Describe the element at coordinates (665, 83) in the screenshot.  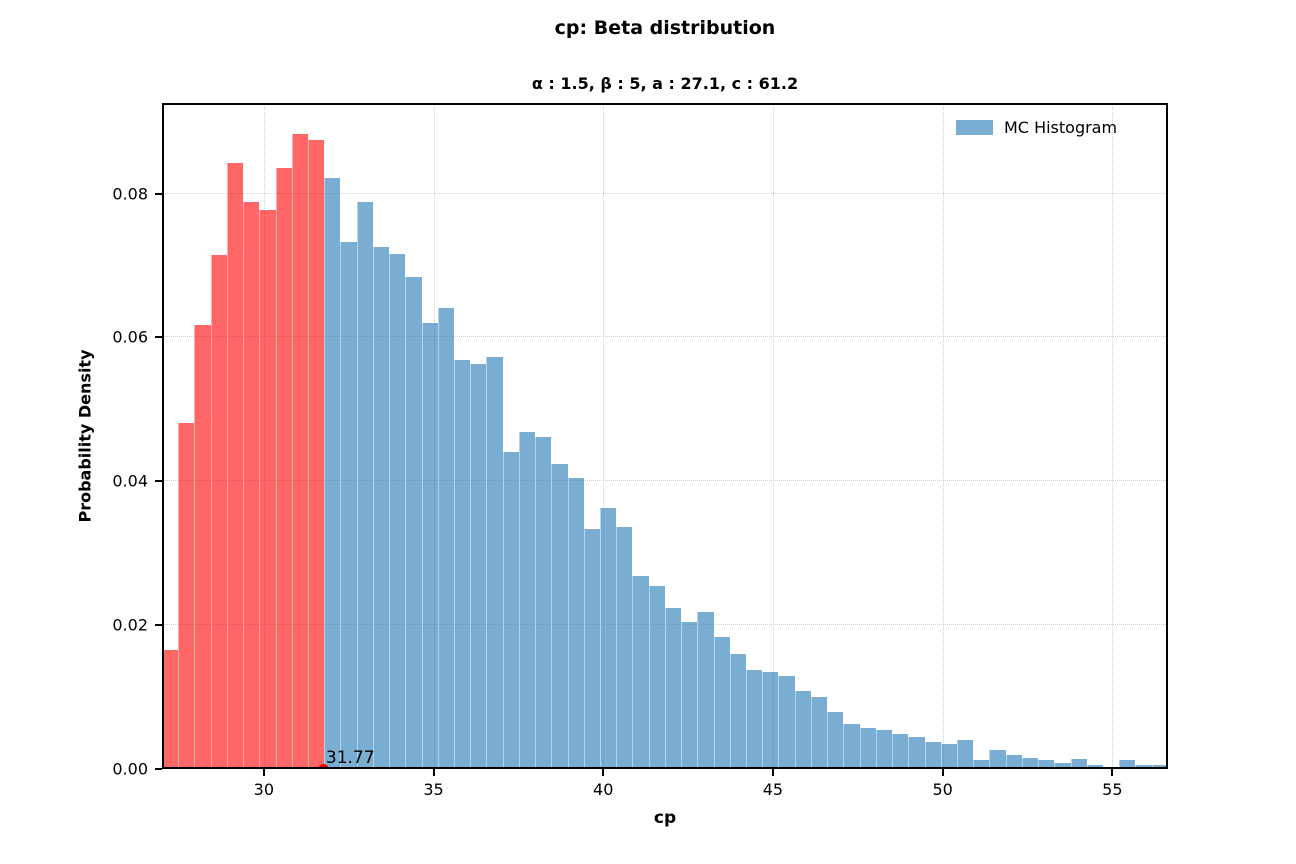
I see `chart-subtitle: α : 1.5, β : 5, a : 27.1, c : 61.2` at that location.